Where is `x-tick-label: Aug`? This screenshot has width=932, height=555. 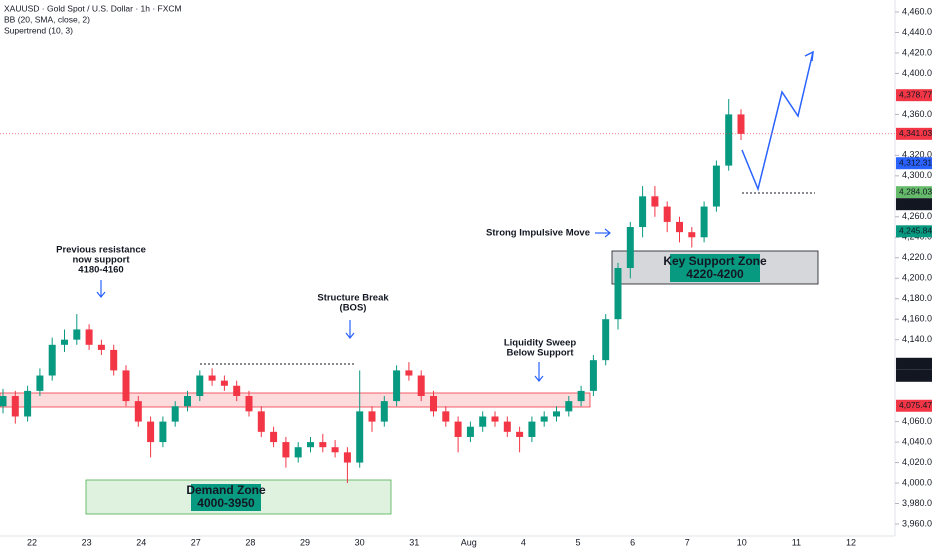 x-tick-label: Aug is located at coordinates (469, 542).